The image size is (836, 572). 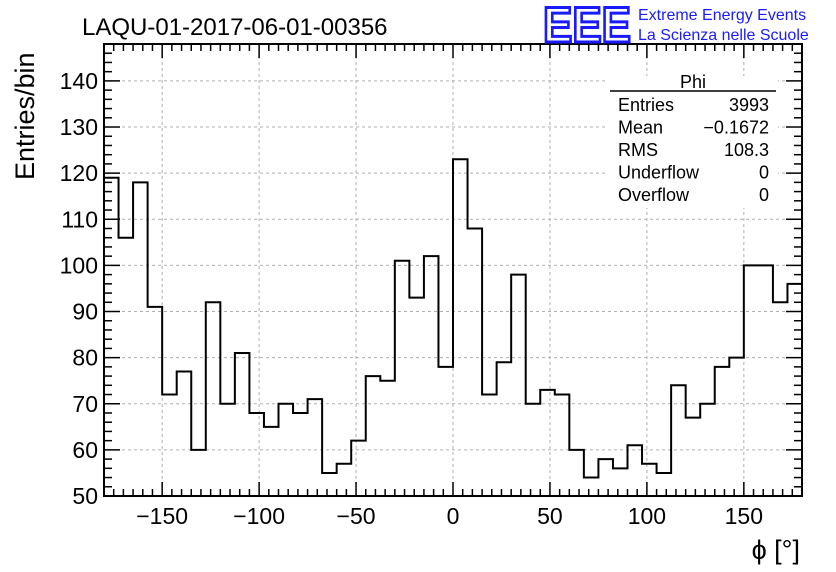 What do you see at coordinates (587, 26) in the screenshot?
I see `eee-logo-mark: EEE` at bounding box center [587, 26].